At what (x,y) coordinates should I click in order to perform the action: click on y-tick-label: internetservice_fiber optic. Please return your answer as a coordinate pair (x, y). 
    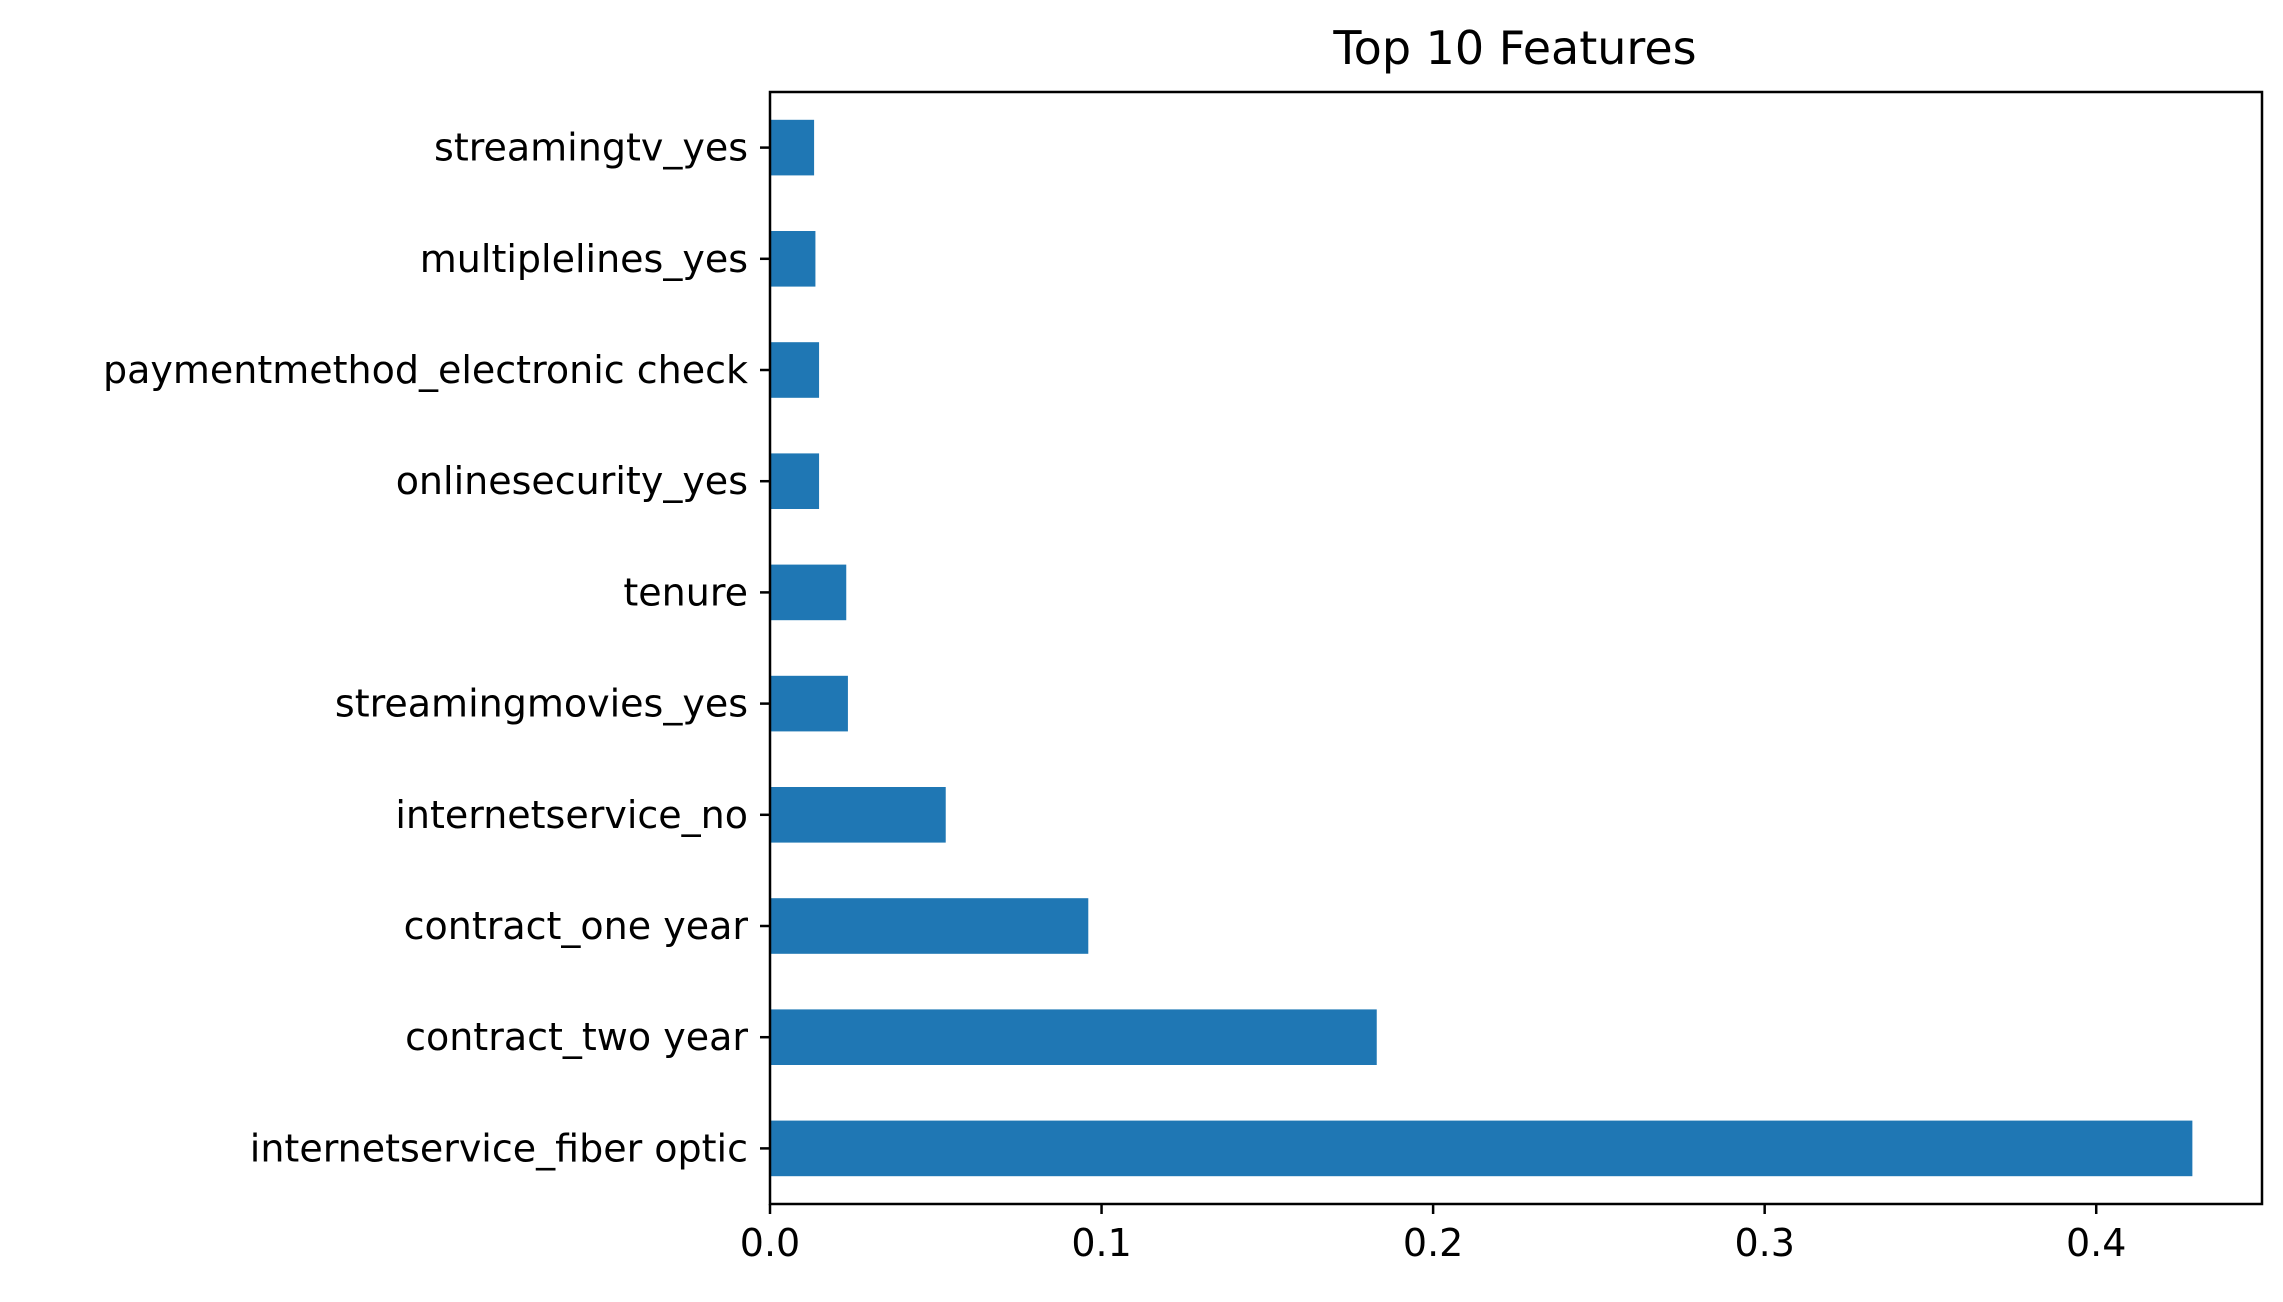
    Looking at the image, I should click on (499, 1148).